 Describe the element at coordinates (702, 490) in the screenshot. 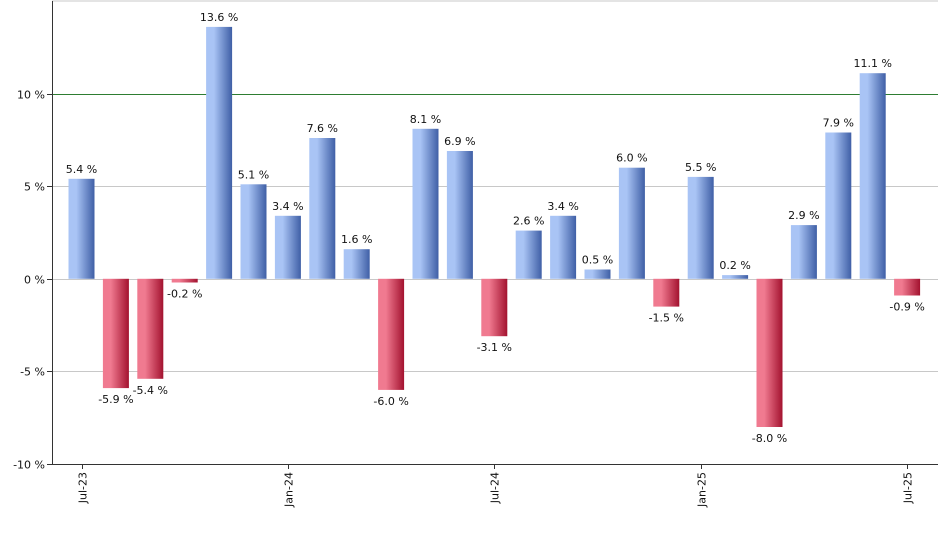

I see `x-tick-label: Jan-25` at that location.